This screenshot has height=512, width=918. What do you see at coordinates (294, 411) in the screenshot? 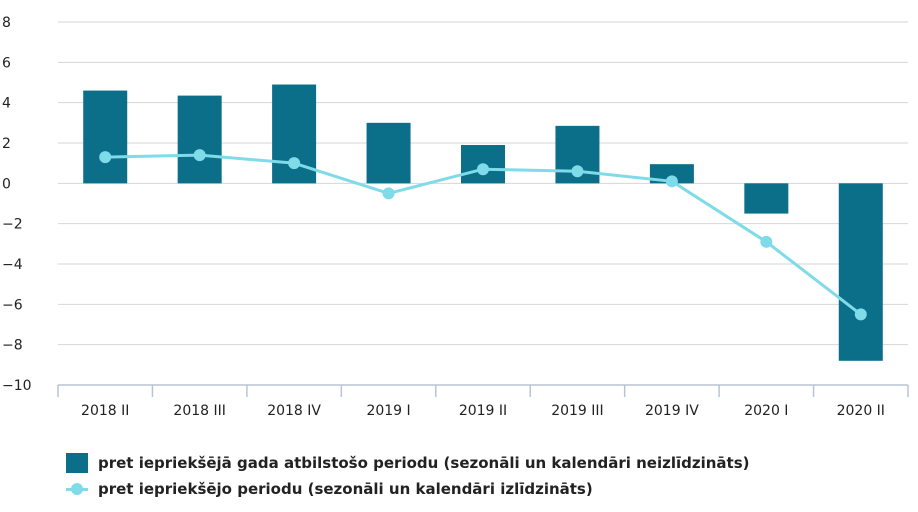
I see `x-tick-label: 2018 IV` at bounding box center [294, 411].